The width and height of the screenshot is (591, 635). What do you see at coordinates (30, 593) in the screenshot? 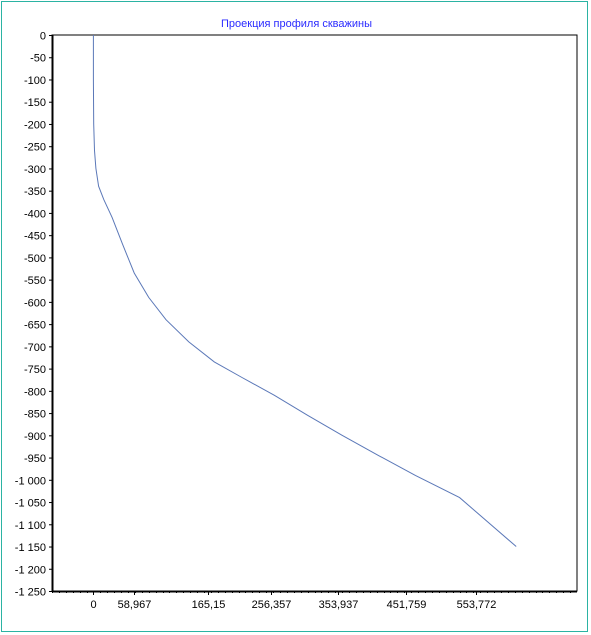
I see `y-tick-label: -1 250` at bounding box center [30, 593].